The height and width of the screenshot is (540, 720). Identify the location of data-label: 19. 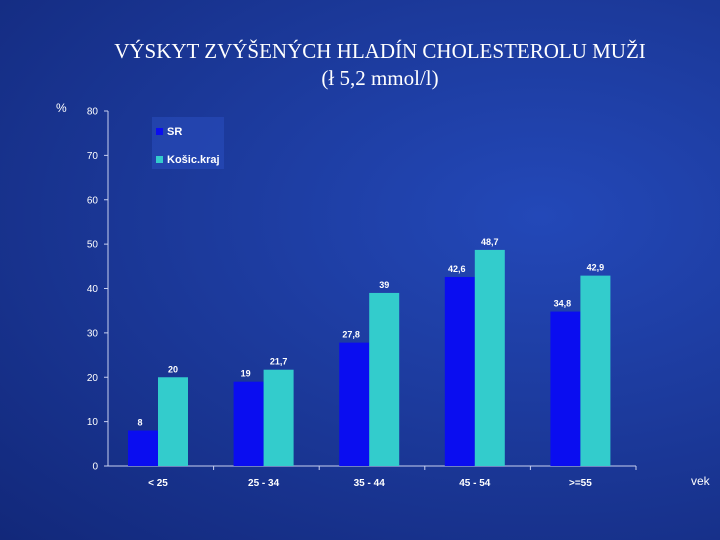
(246, 374).